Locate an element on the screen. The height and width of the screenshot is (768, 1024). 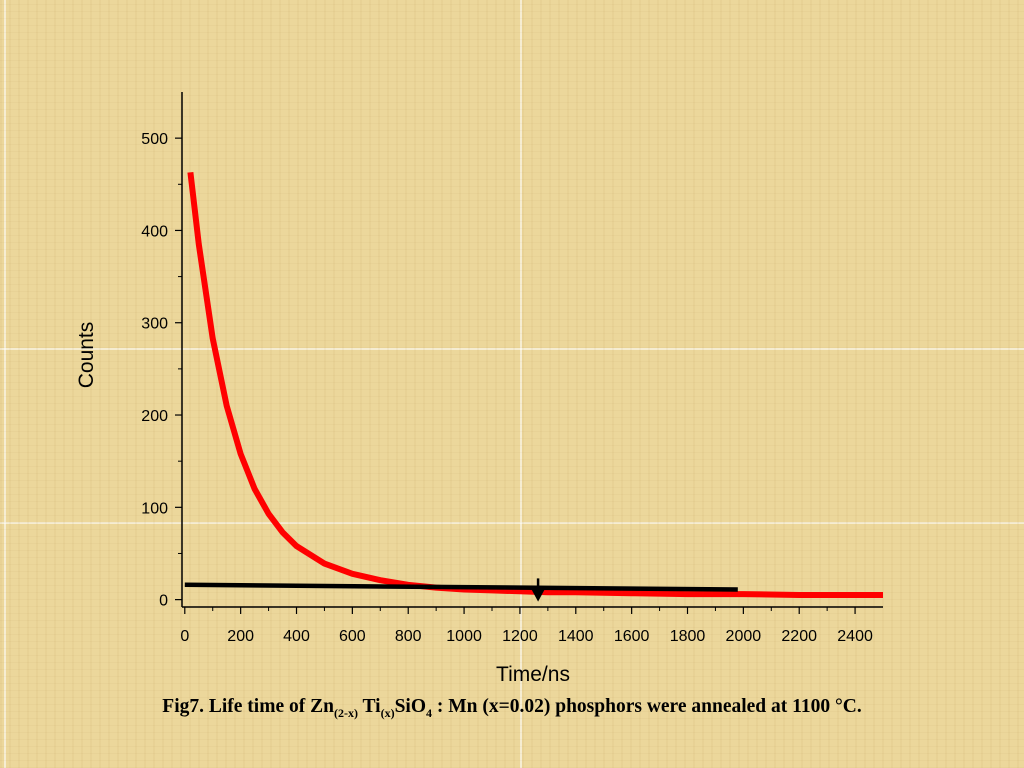
x-tick-label: 200 is located at coordinates (240, 636).